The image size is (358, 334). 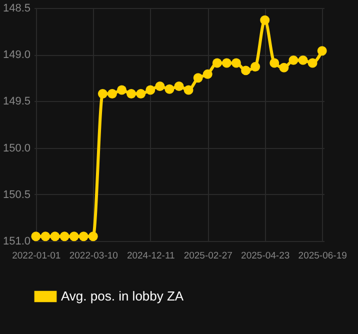 What do you see at coordinates (16, 8) in the screenshot?
I see `y-tick-label: 148.5` at bounding box center [16, 8].